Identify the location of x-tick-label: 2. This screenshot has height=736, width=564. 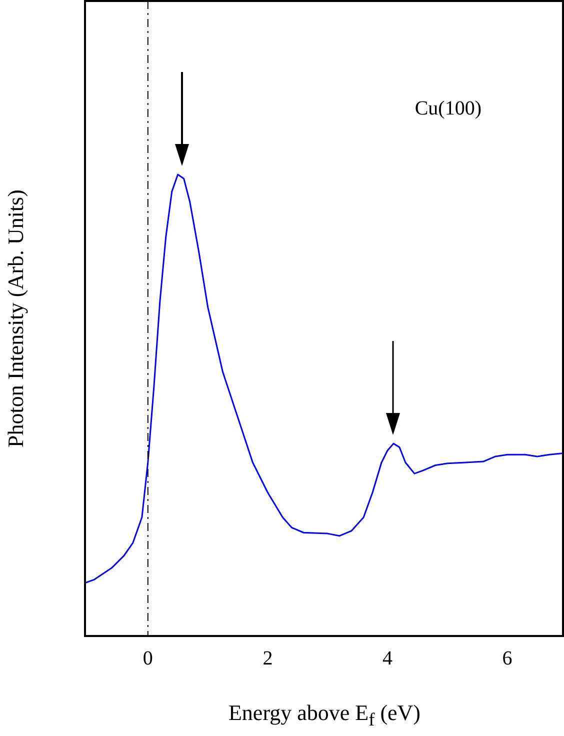
(267, 658).